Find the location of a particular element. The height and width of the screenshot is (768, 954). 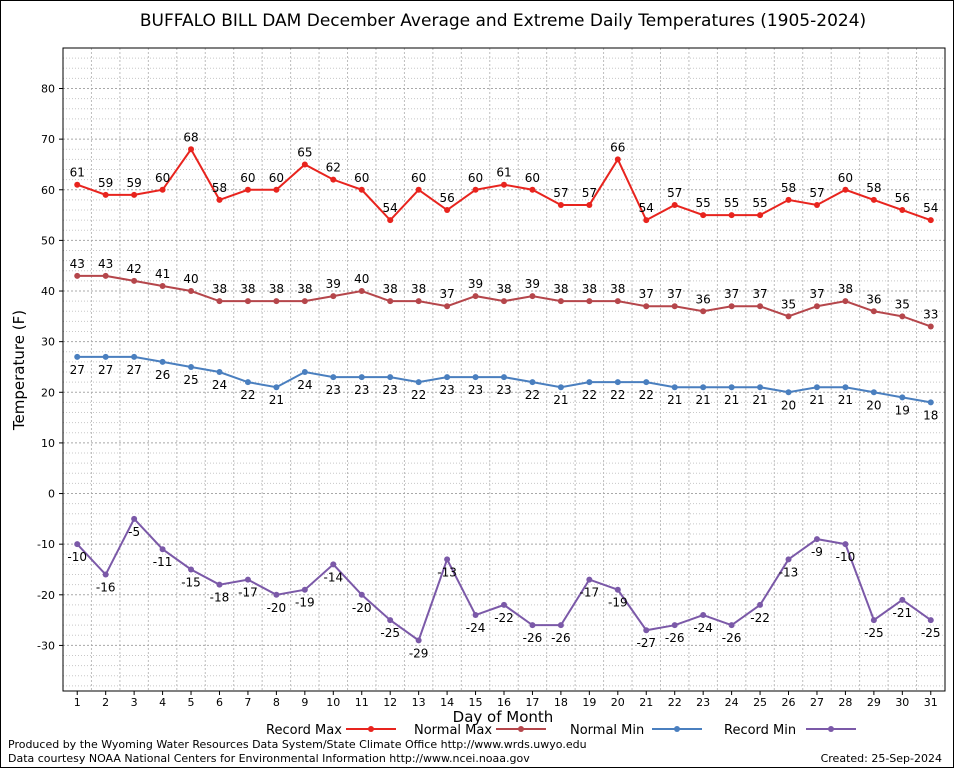

x-tick-label: 4 is located at coordinates (162, 702).